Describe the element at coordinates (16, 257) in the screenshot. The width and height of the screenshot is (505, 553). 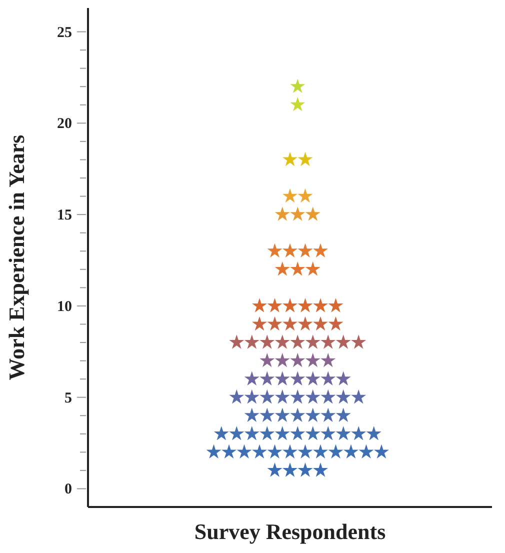
I see `y-axis-title: Work Experience in Years` at that location.